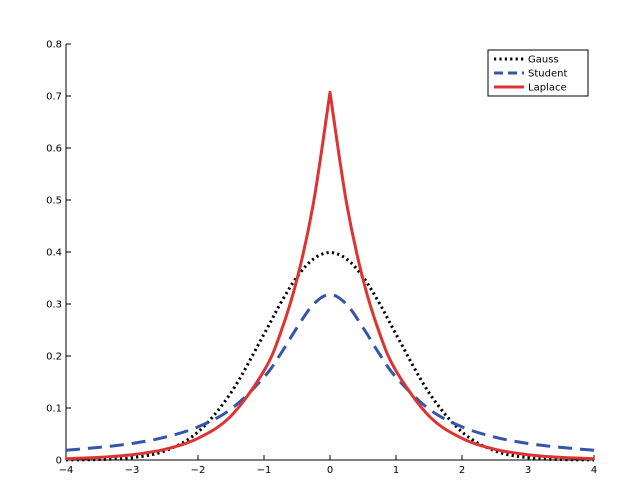  What do you see at coordinates (594, 470) in the screenshot?
I see `x-tick-label: 4` at bounding box center [594, 470].